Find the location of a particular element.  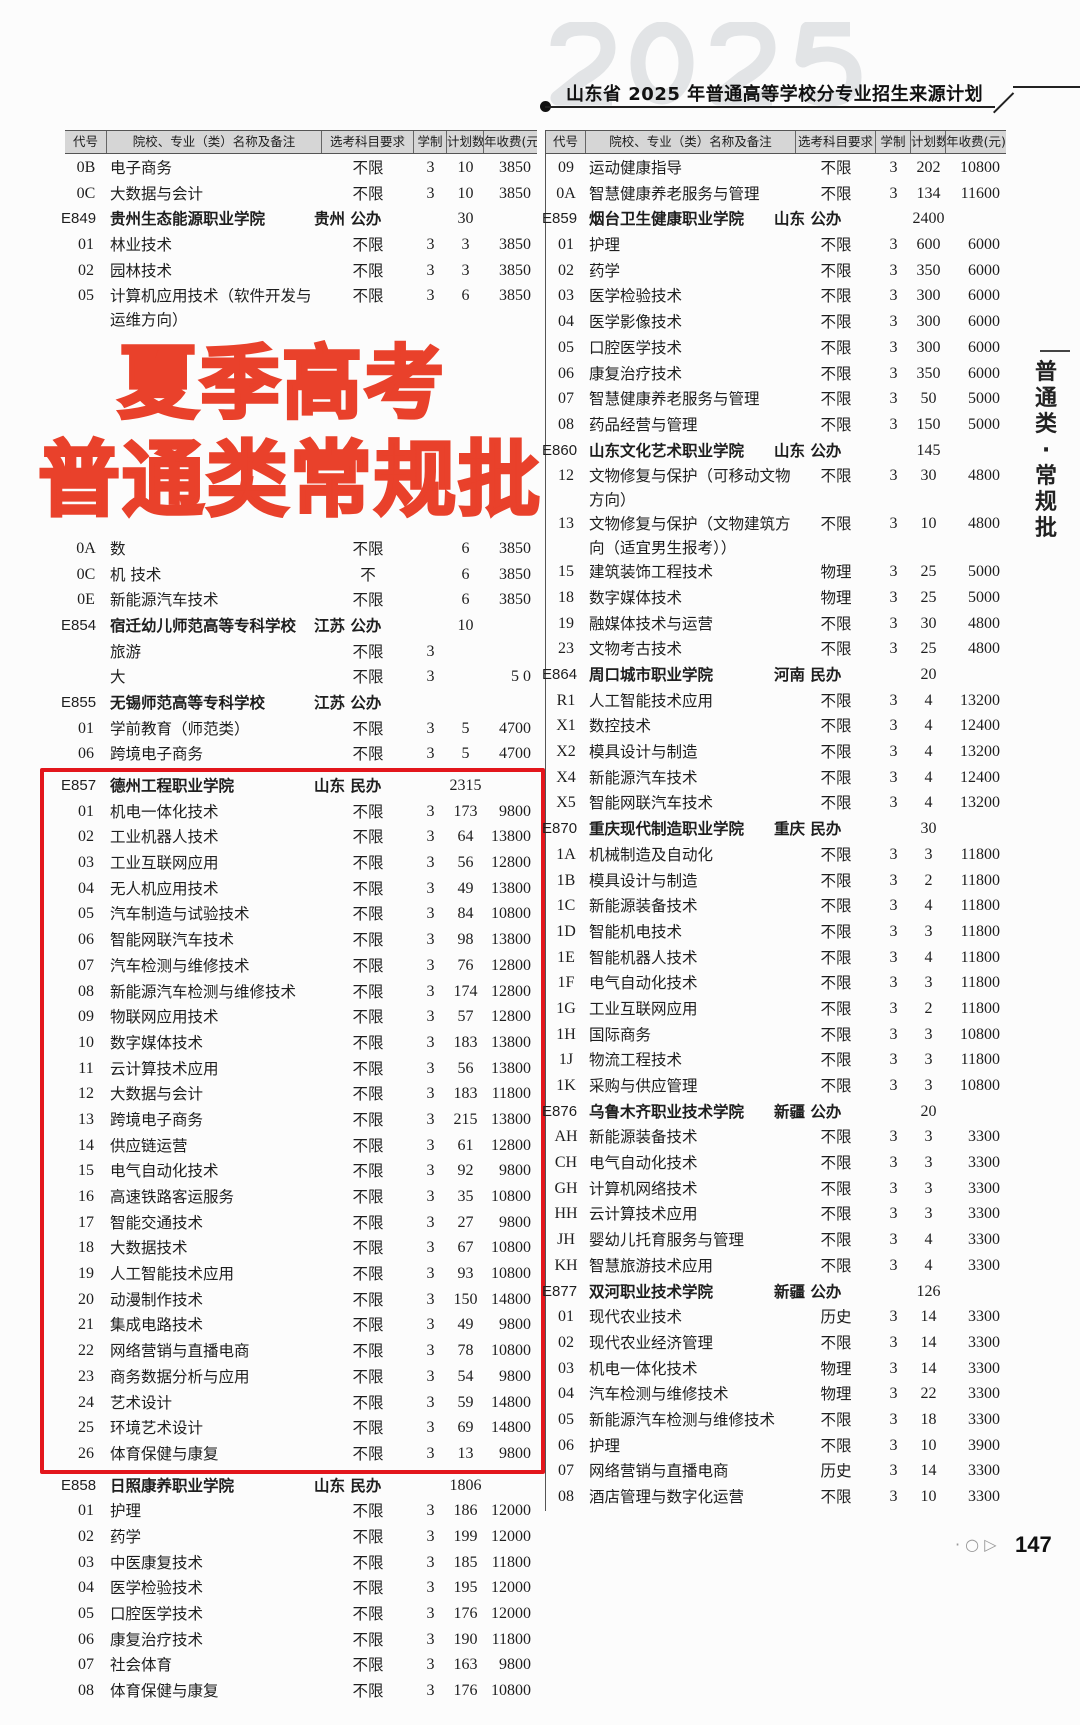

major-name: 医学检验技术 is located at coordinates (157, 1588).